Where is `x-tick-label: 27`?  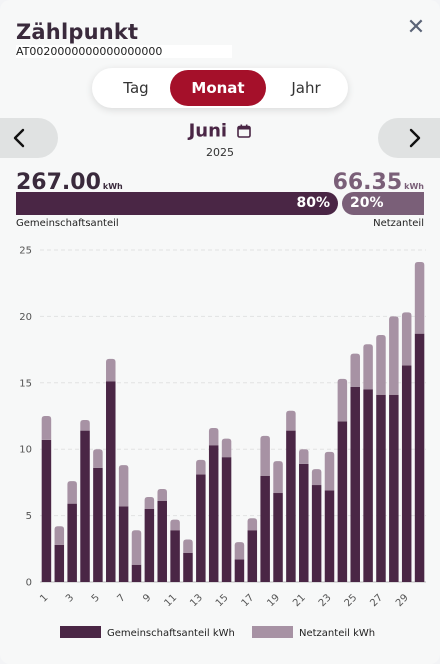
x-tick-label: 27 is located at coordinates (376, 600).